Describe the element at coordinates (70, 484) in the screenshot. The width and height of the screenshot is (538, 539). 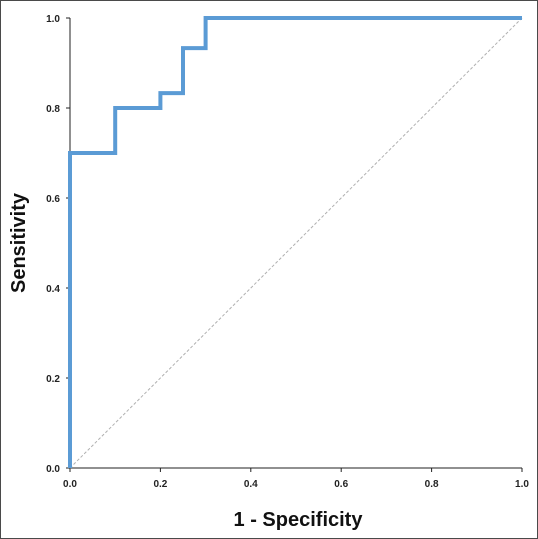
I see `x-tick-label: 0.0` at that location.